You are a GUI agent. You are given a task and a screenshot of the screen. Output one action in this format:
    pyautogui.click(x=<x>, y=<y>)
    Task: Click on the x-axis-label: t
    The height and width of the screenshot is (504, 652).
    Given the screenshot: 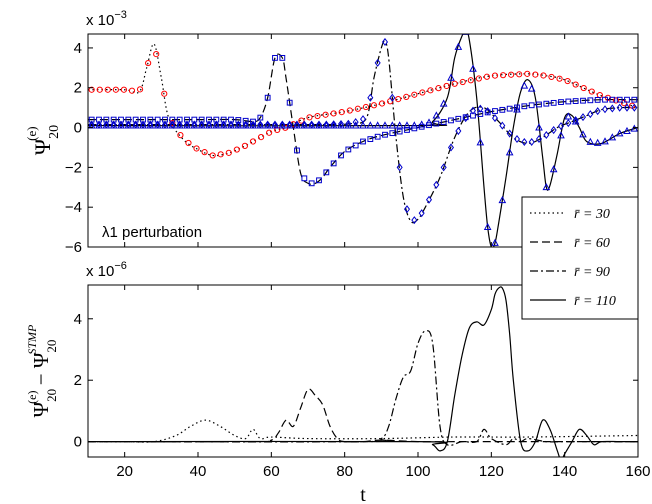 What is the action you would take?
    pyautogui.click(x=363, y=494)
    